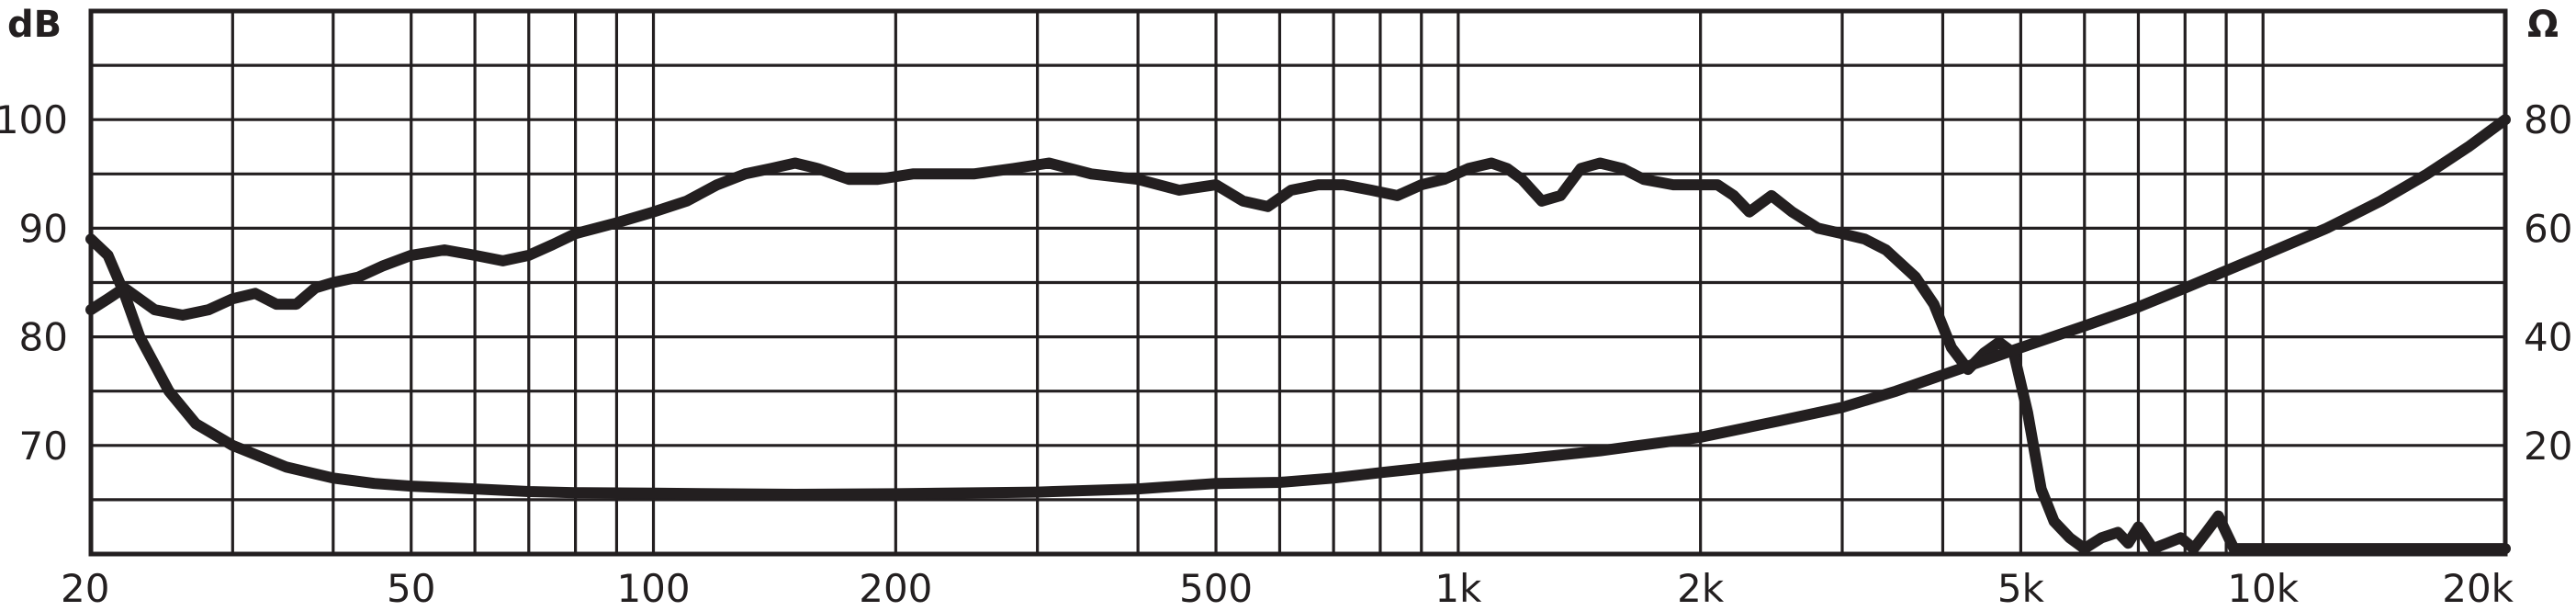  Describe the element at coordinates (411, 589) in the screenshot. I see `x-tick-label: 50` at that location.